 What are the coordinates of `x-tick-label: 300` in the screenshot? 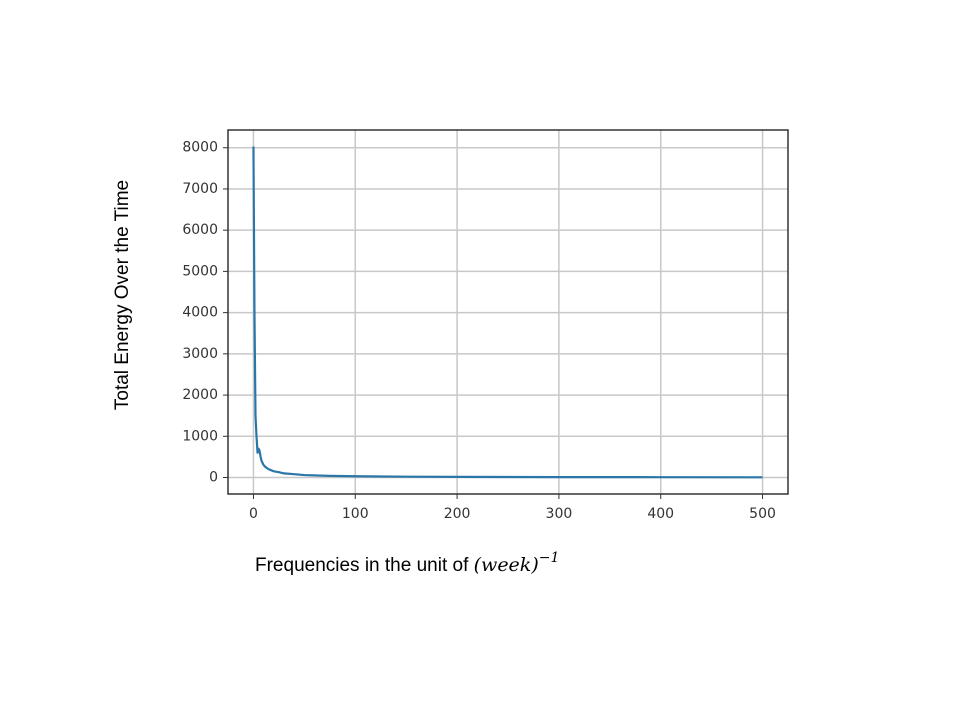 It's located at (559, 514).